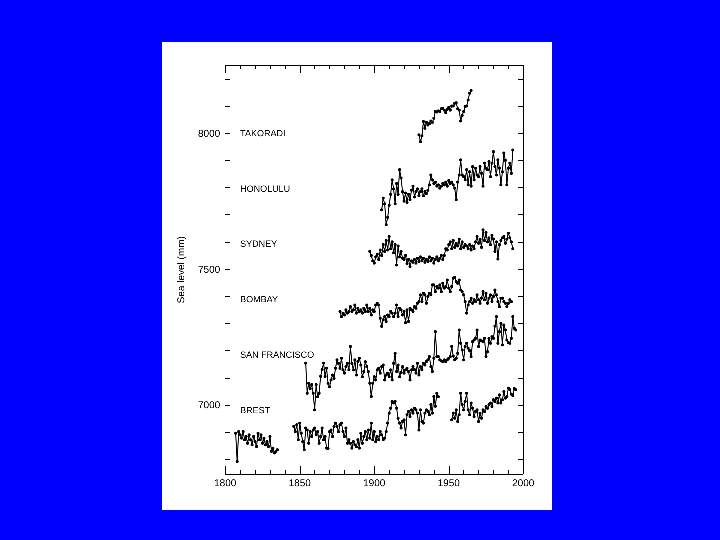  What do you see at coordinates (449, 484) in the screenshot?
I see `x-tick-label: 1950` at bounding box center [449, 484].